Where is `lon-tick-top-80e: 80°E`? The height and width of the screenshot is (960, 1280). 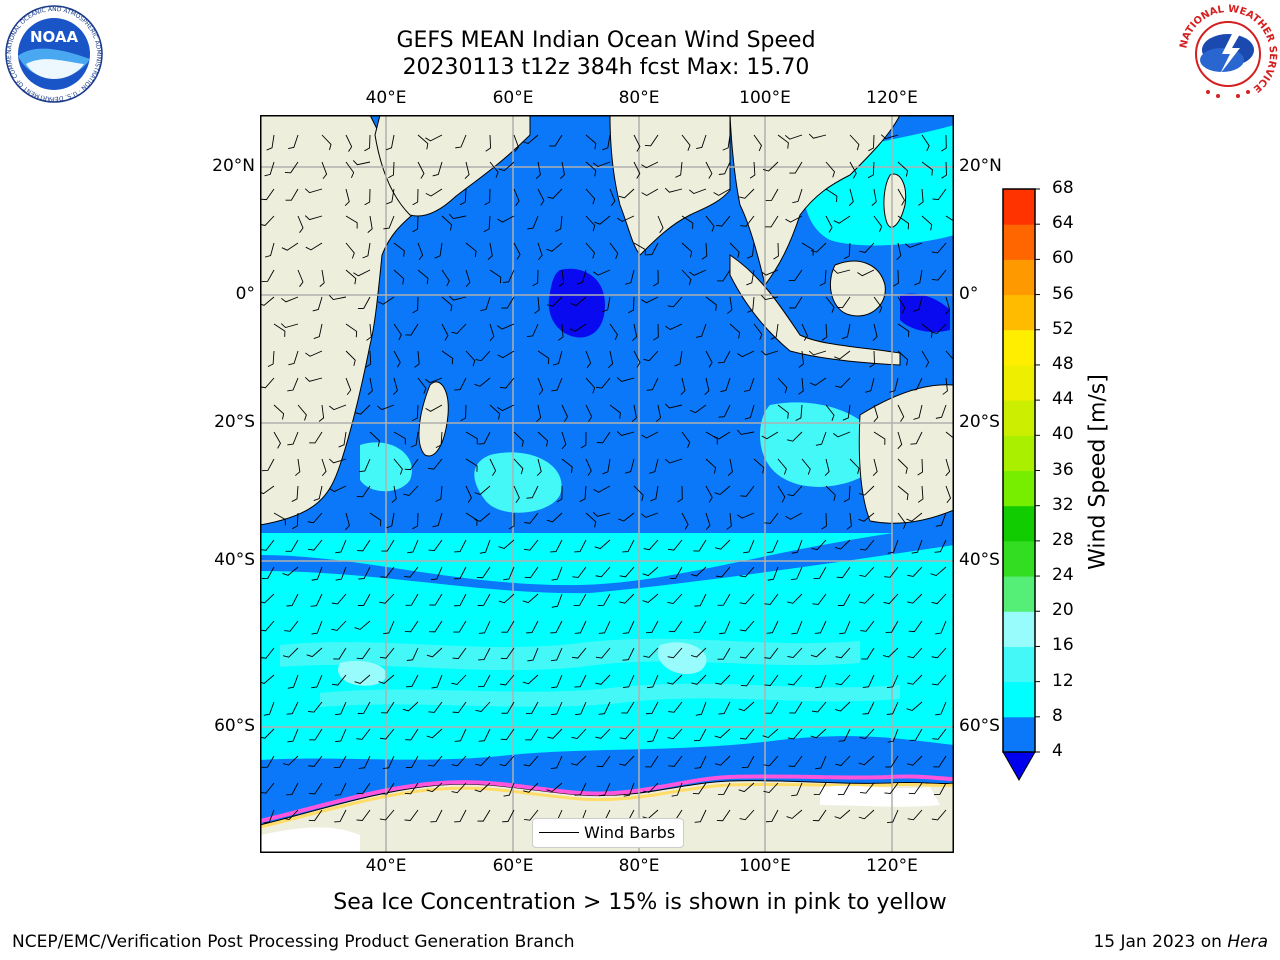 lon-tick-top-80e: 80°E is located at coordinates (639, 98).